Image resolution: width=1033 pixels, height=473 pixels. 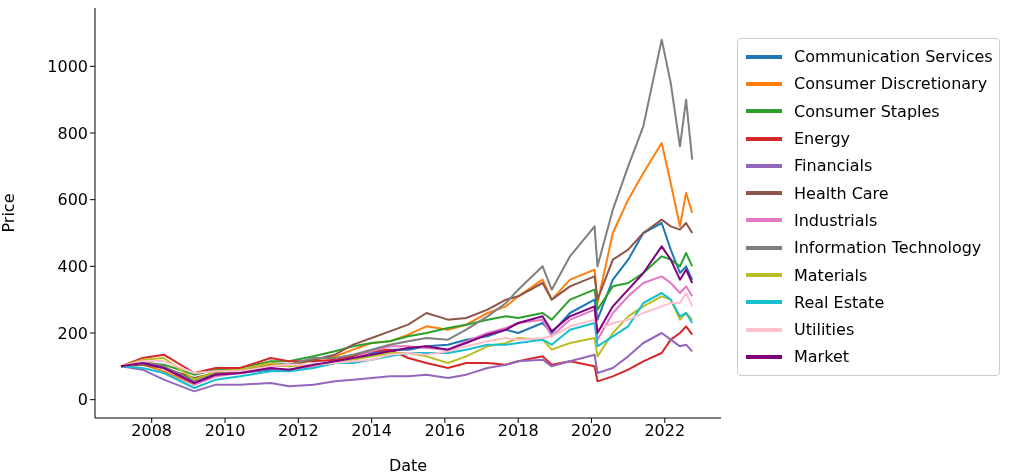 What do you see at coordinates (72, 200) in the screenshot?
I see `y-tick-label: 600` at bounding box center [72, 200].